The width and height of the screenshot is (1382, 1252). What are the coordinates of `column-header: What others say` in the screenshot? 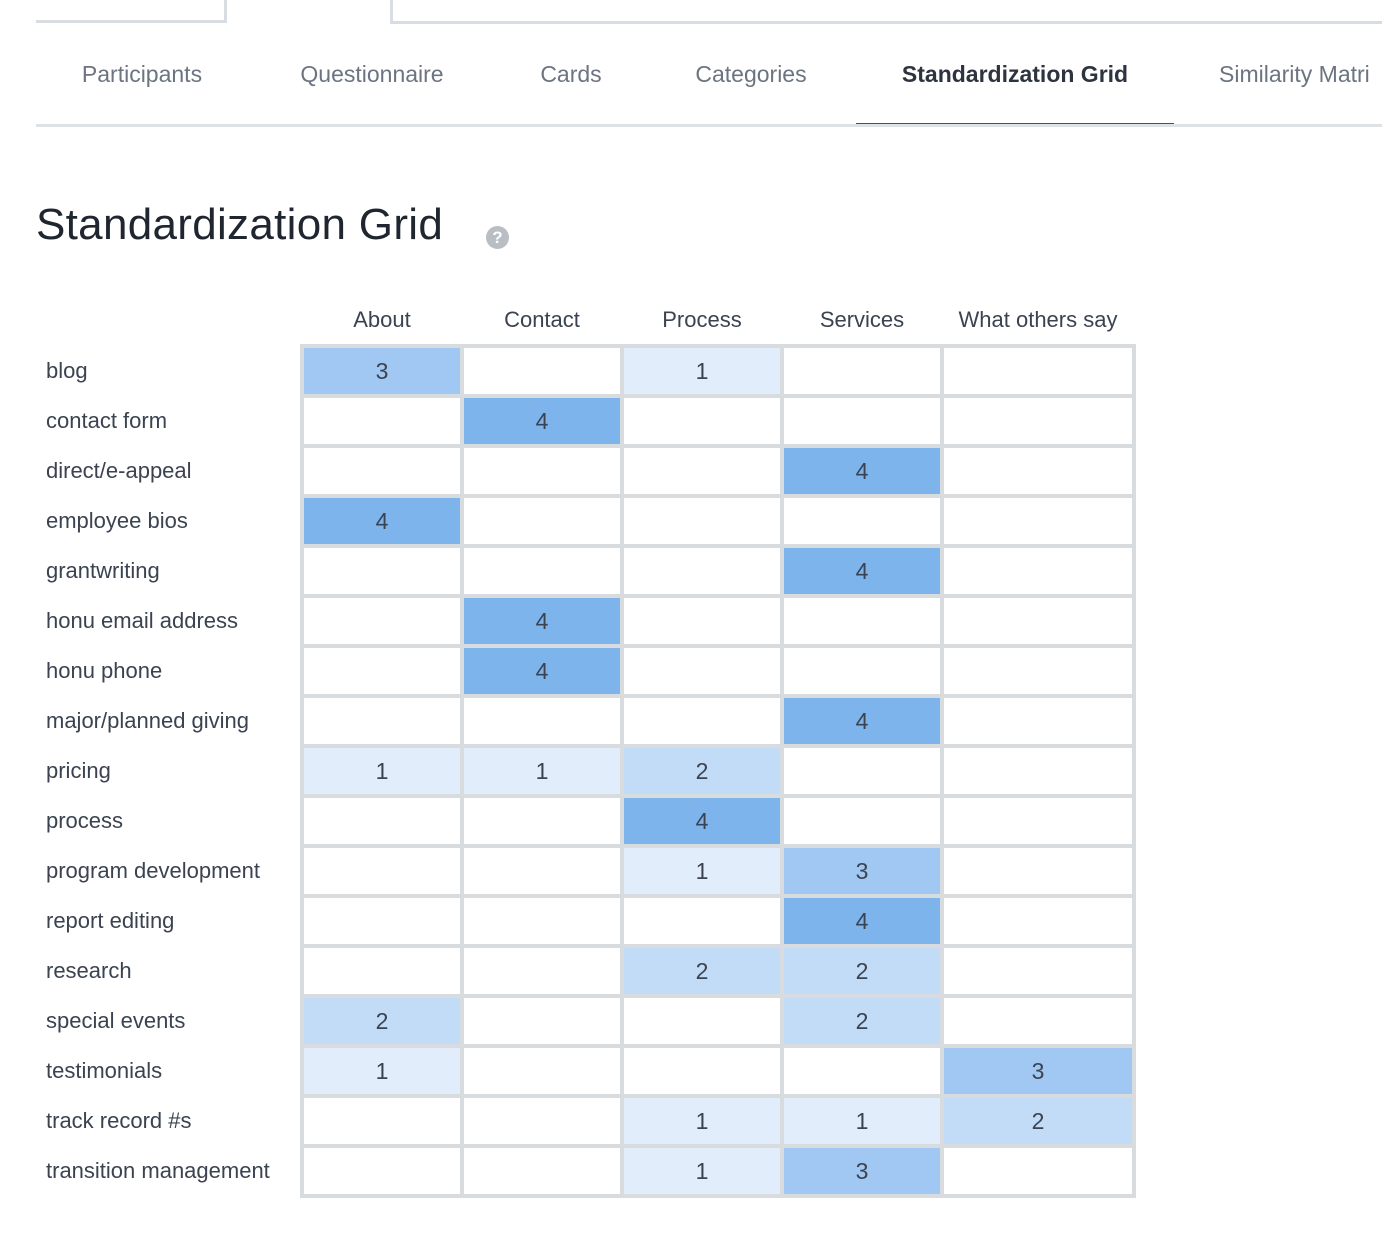 It's located at (1038, 319).